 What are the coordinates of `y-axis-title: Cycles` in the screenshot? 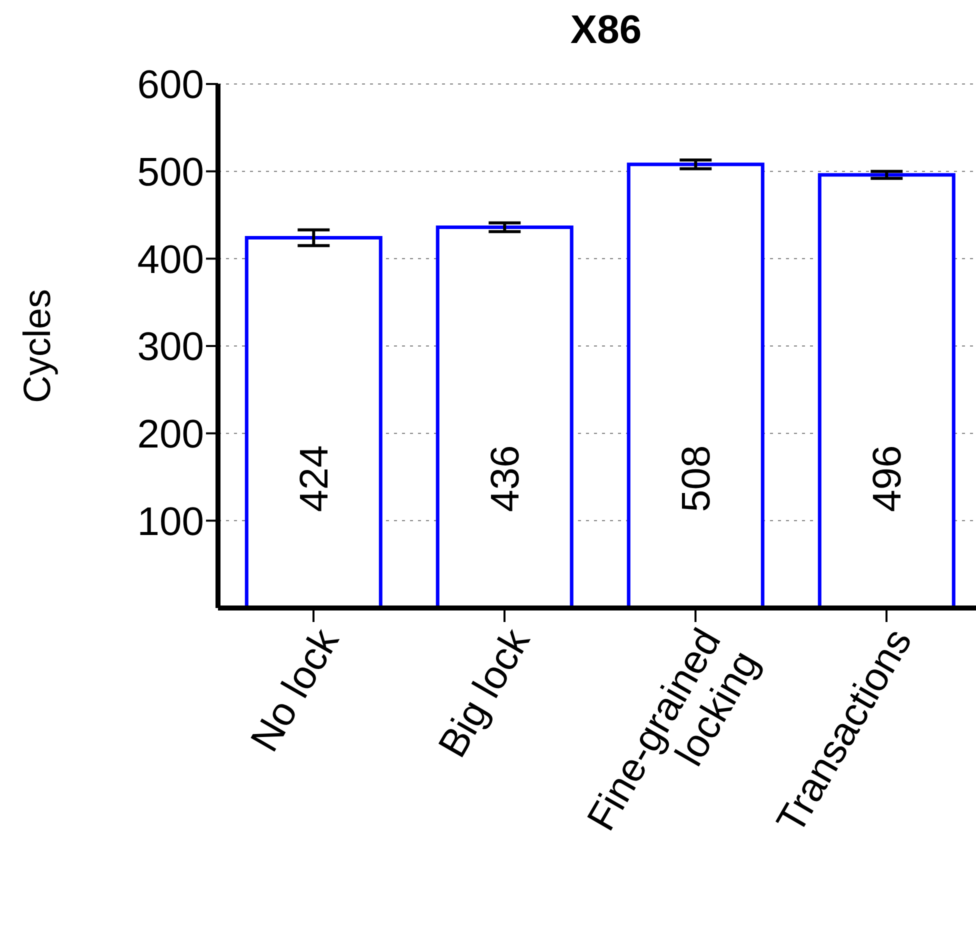 It's located at (37, 346).